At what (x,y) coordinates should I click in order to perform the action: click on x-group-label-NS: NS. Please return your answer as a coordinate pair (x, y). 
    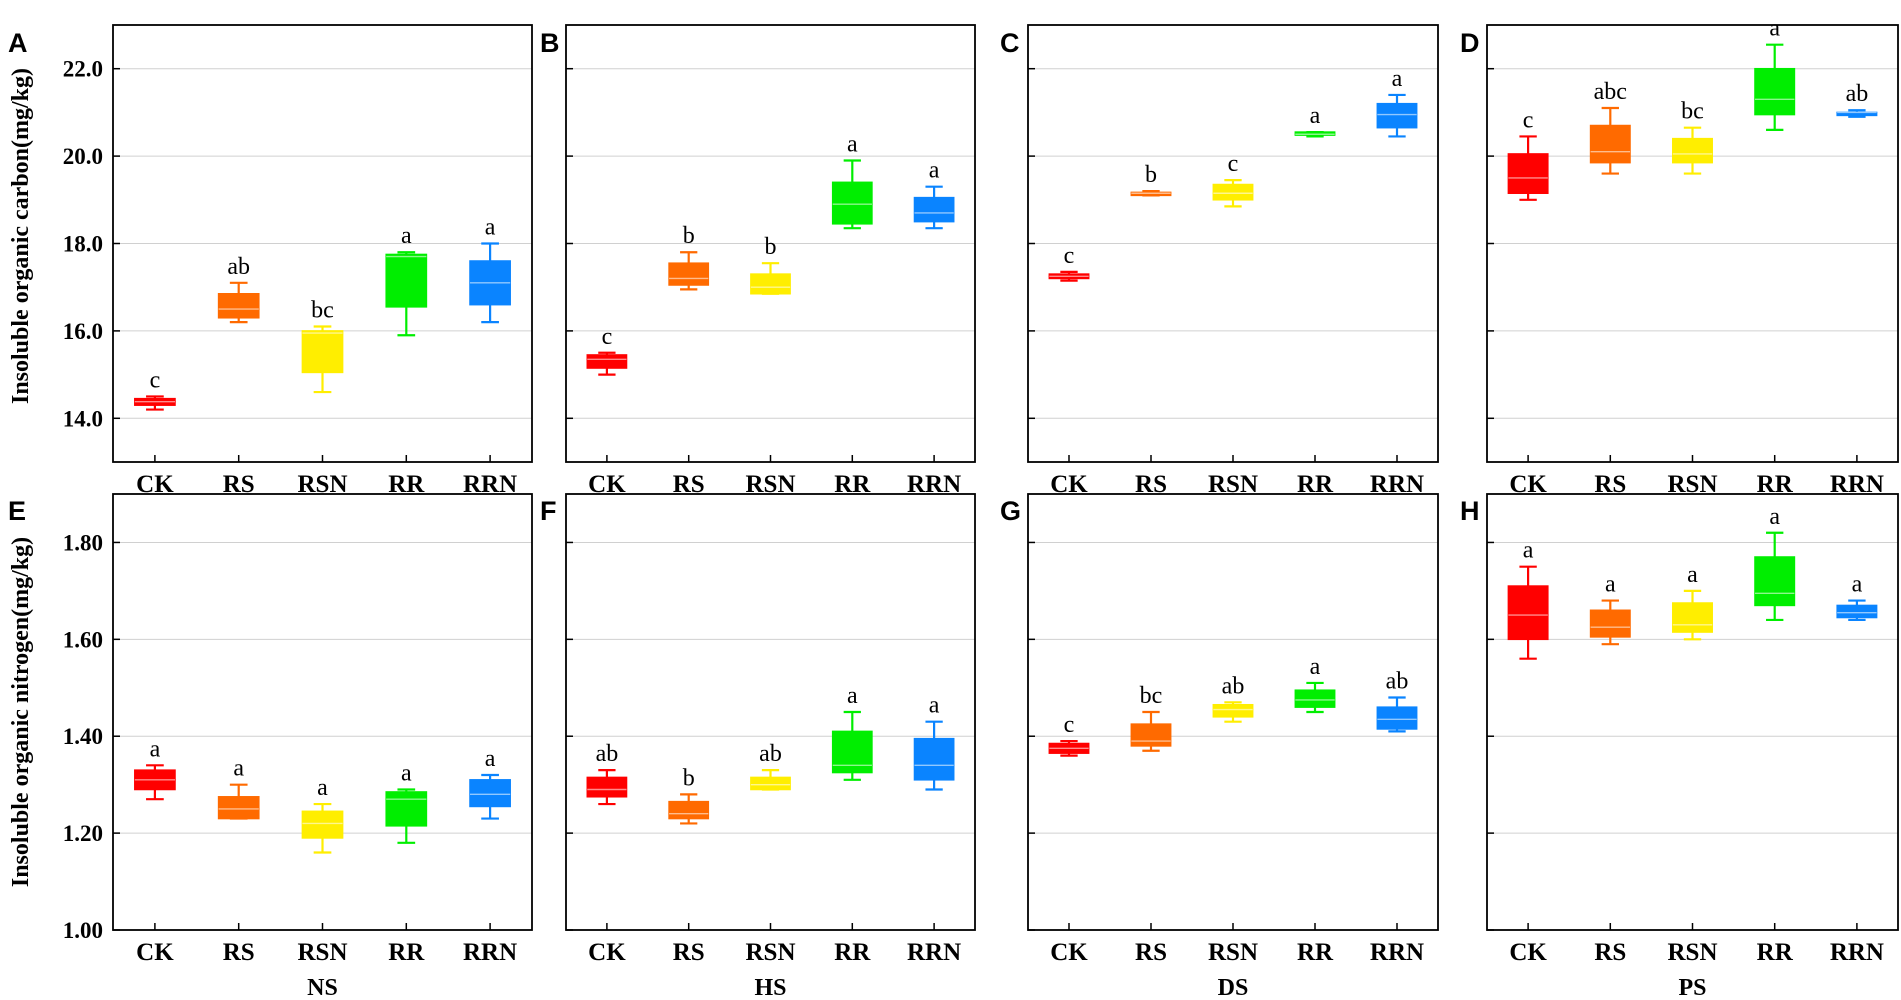
    Looking at the image, I should click on (322, 987).